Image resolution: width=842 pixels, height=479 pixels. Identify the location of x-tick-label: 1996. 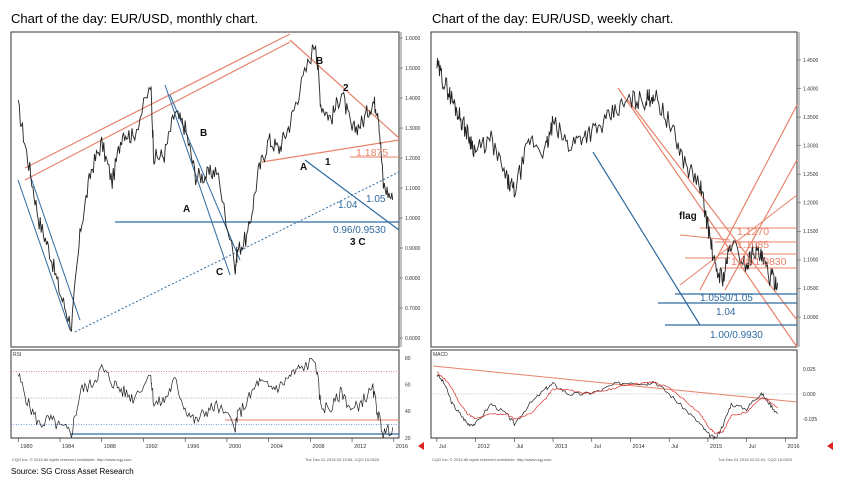
(193, 447).